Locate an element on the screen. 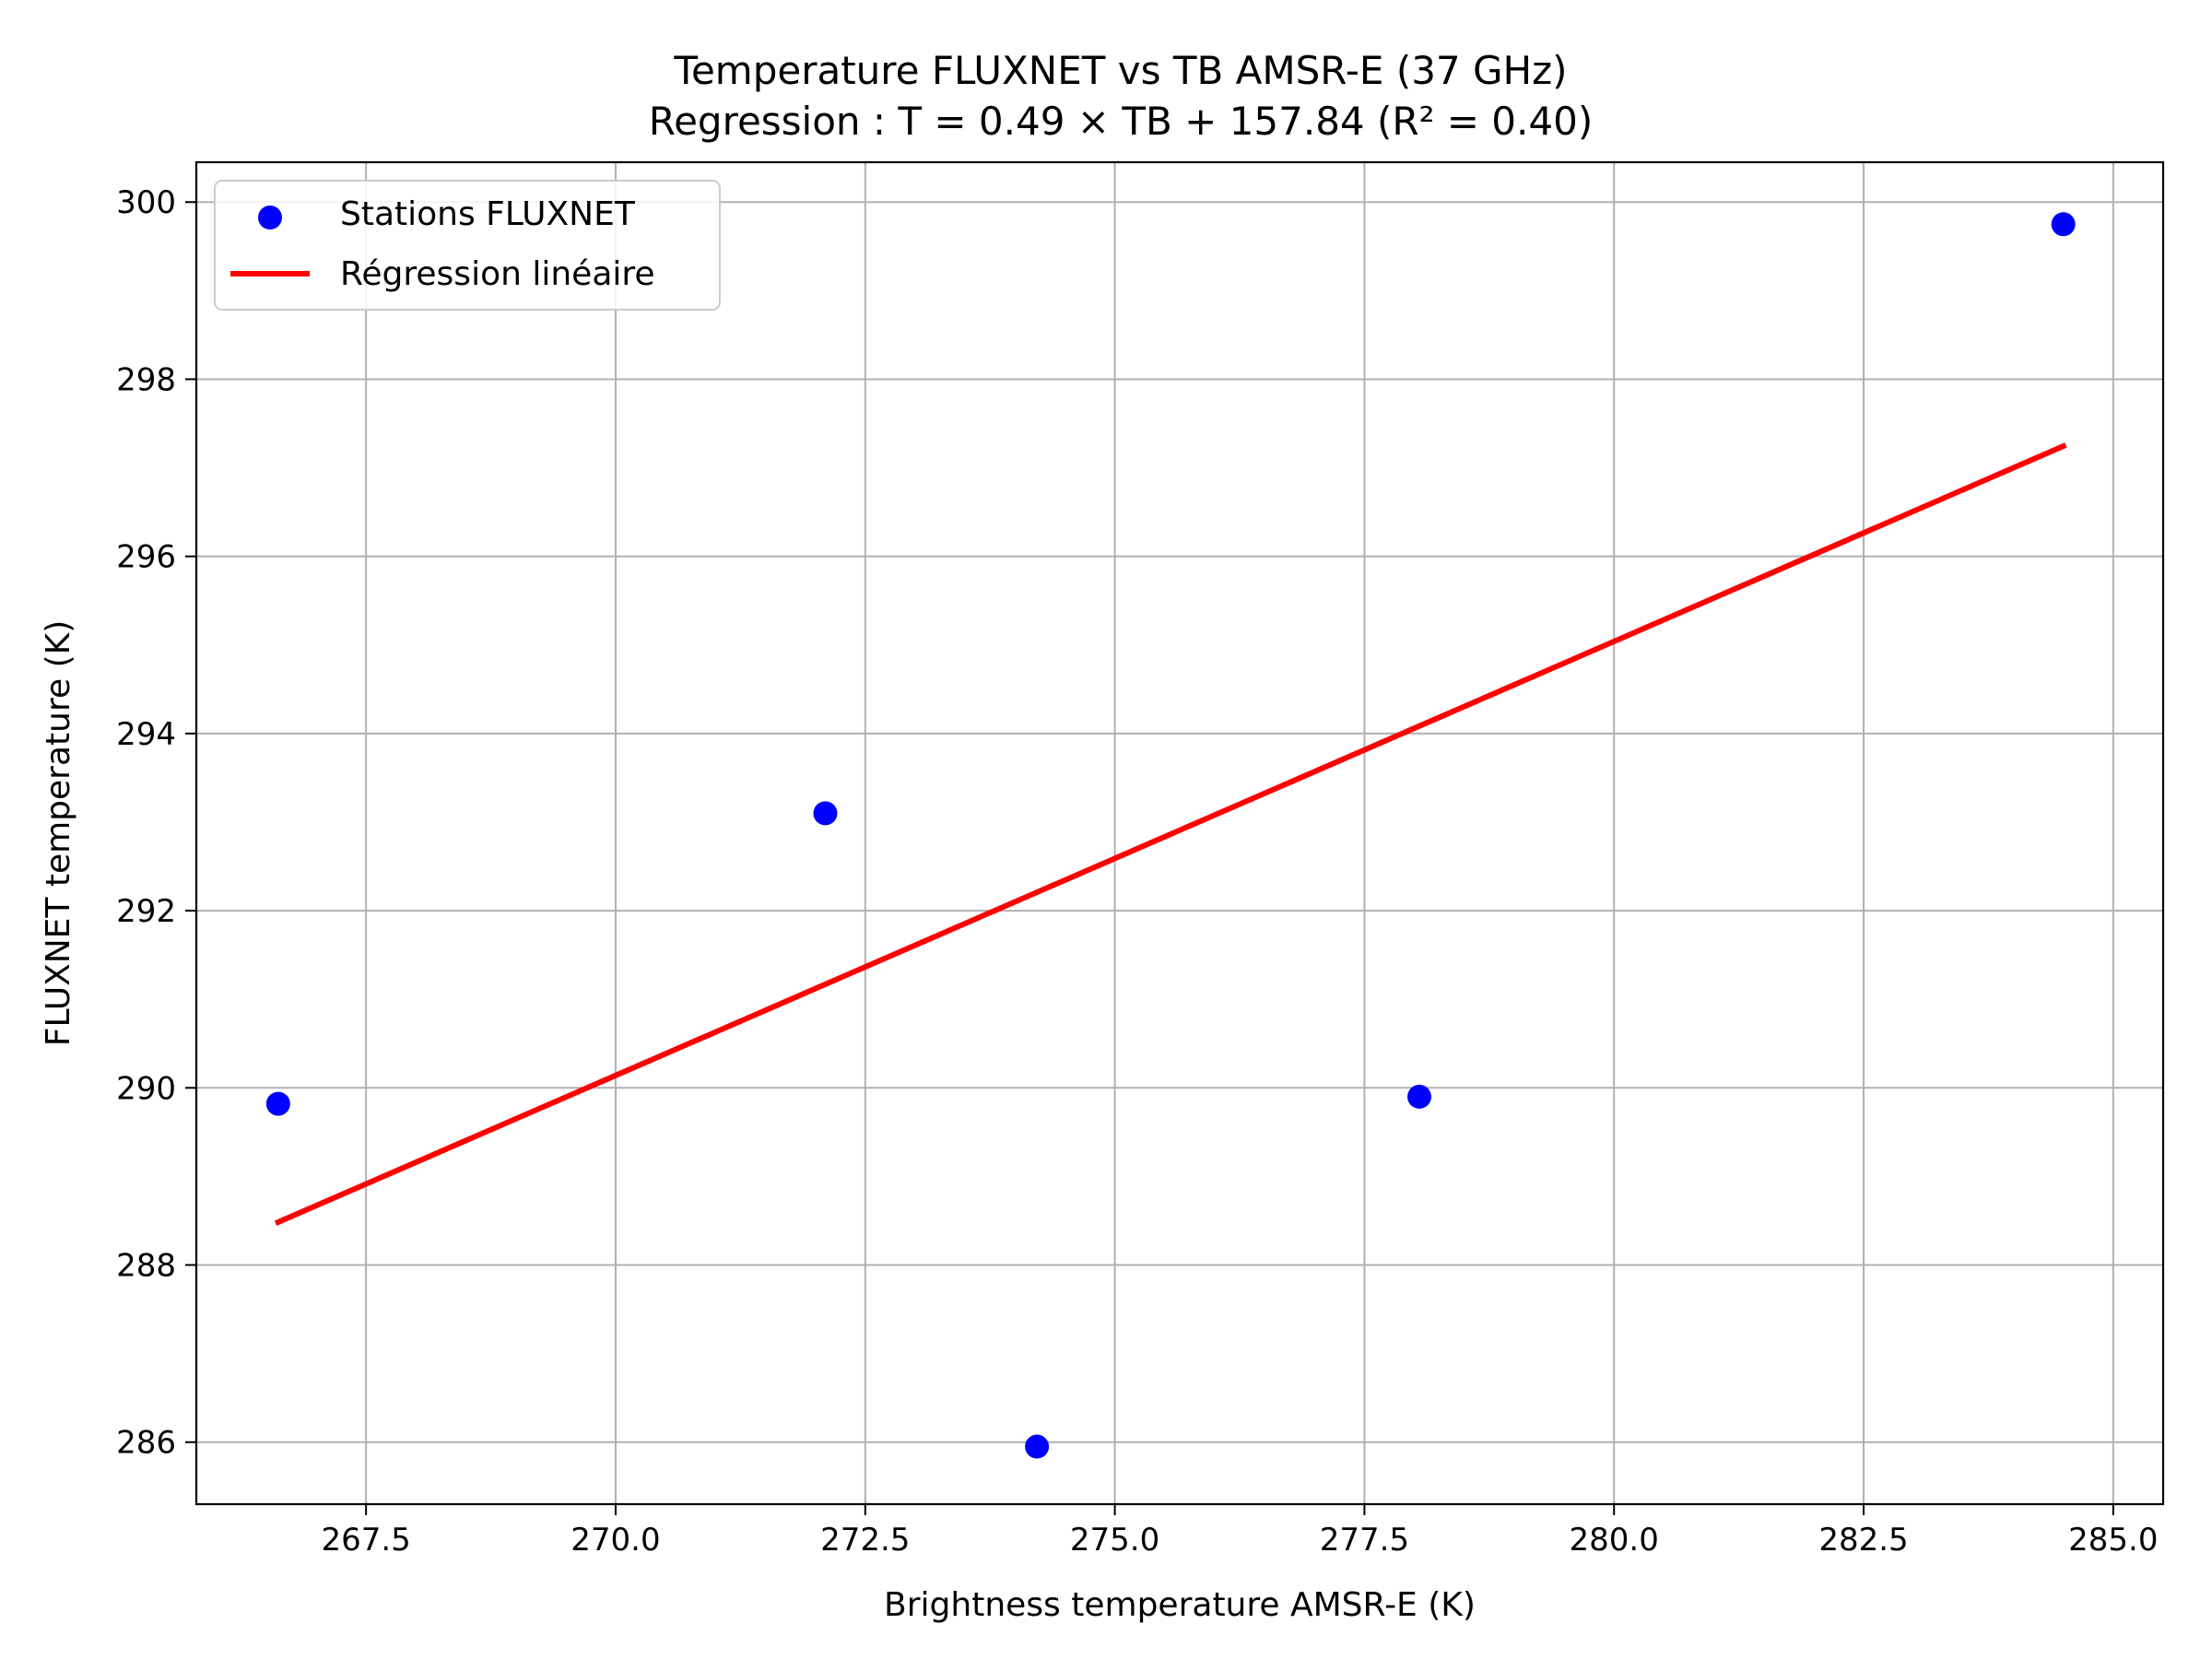 This screenshot has height=1659, width=2212. x-axis-label: Brightness temperature AMSR-E (K) is located at coordinates (1180, 1605).